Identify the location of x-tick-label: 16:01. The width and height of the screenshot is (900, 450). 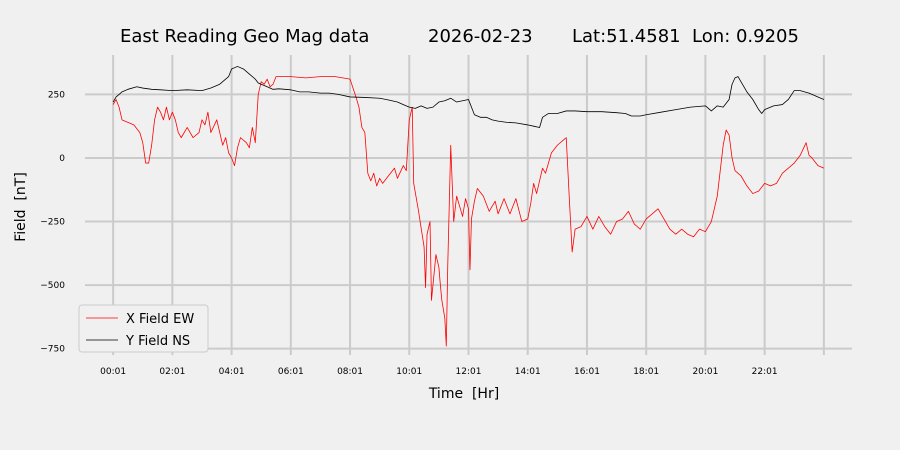
(587, 372).